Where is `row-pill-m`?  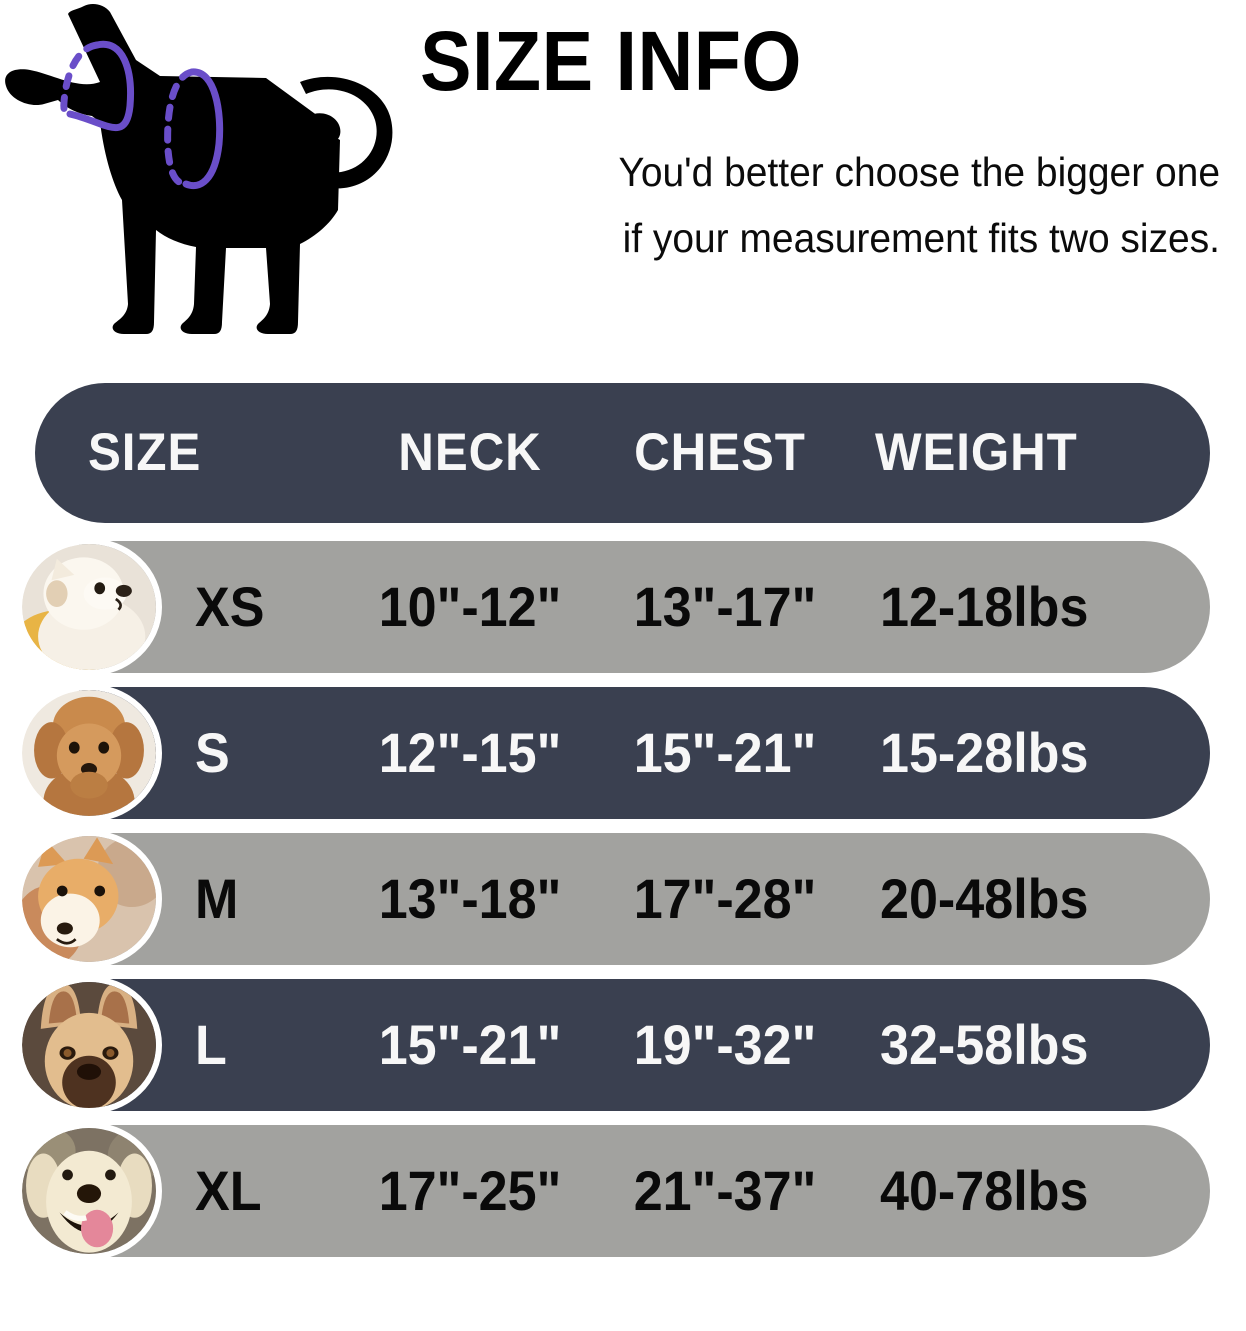 row-pill-m is located at coordinates (622, 899).